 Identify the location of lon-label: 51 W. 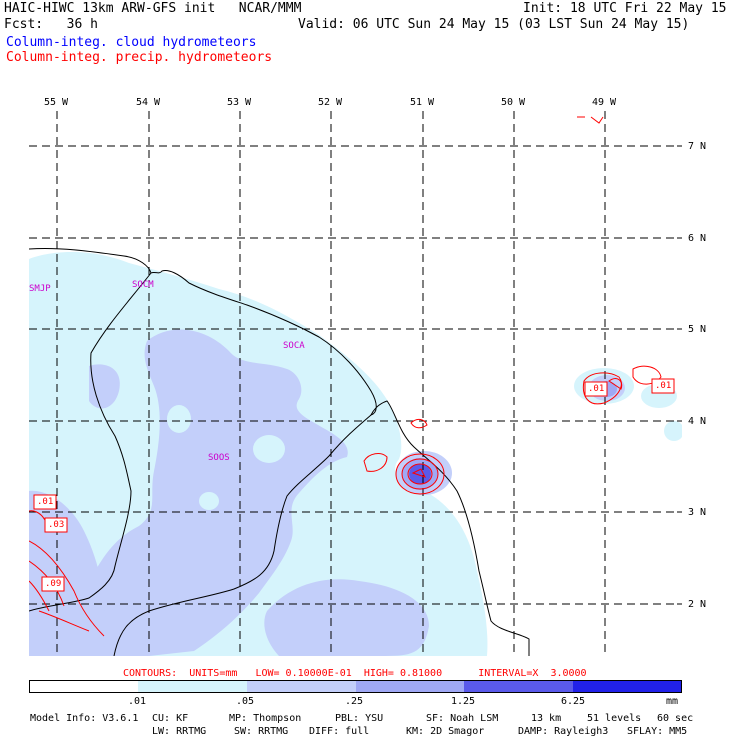
(422, 102).